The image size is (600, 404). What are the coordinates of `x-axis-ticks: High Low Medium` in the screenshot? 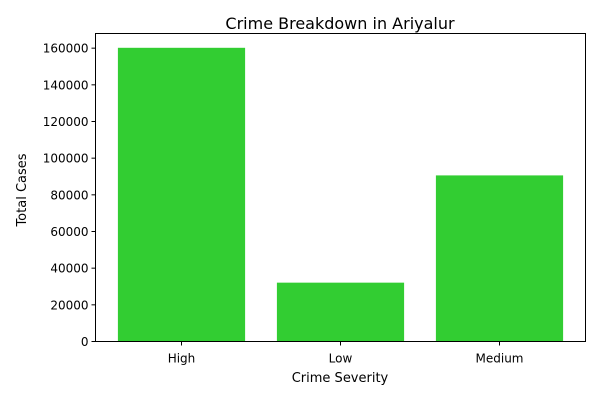 It's located at (346, 353).